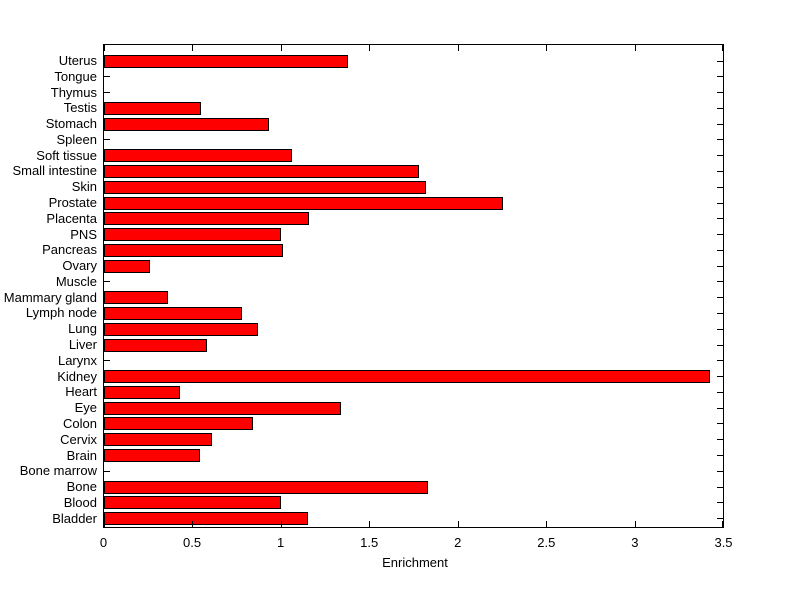 The height and width of the screenshot is (599, 800). What do you see at coordinates (69, 250) in the screenshot?
I see `y-axis-label-pancreas: Pancreas` at bounding box center [69, 250].